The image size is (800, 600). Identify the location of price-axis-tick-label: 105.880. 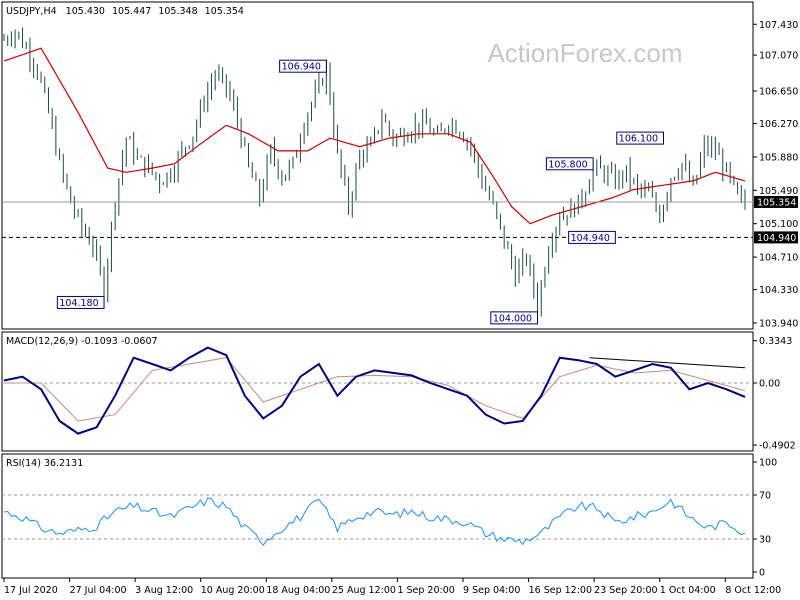
(778, 157).